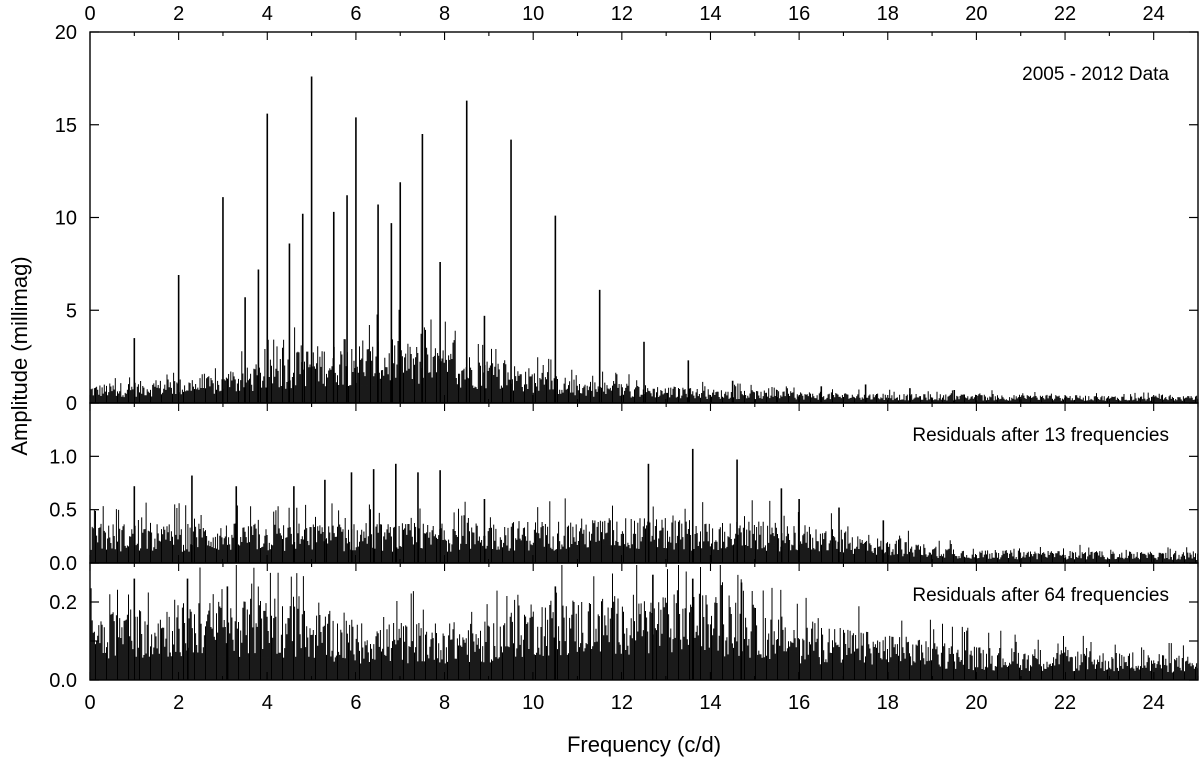 The image size is (1200, 761). I want to click on x-tick-label-top-0: 0, so click(89, 14).